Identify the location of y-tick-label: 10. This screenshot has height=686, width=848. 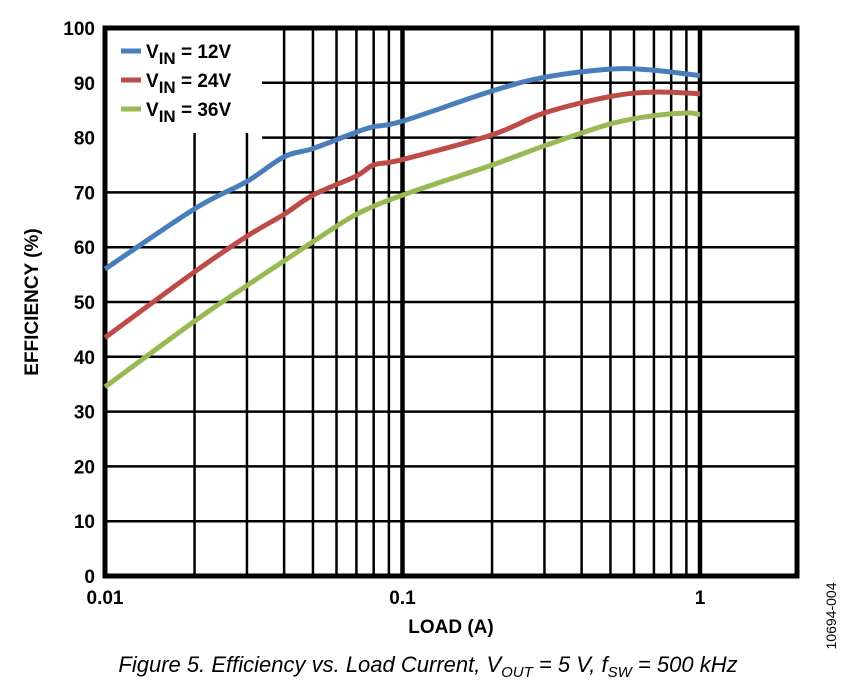
(84, 522).